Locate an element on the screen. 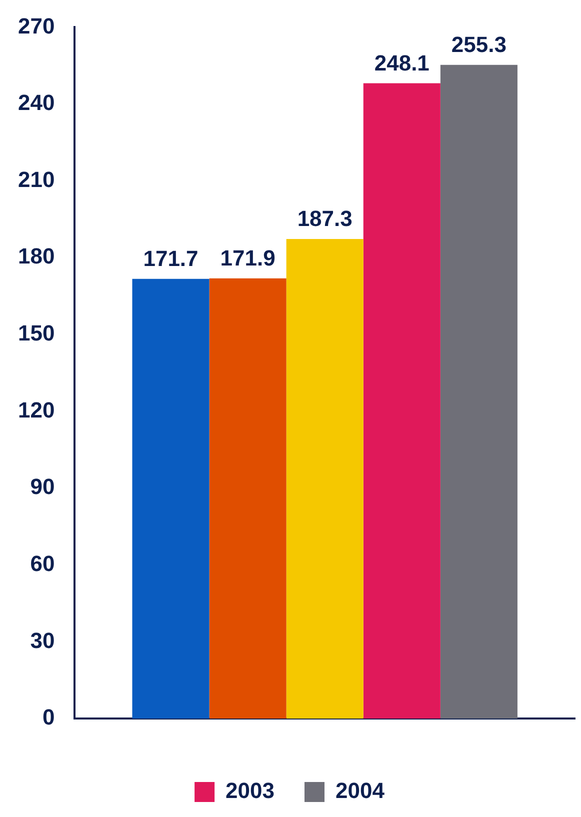  y-tick-label: 90 is located at coordinates (42, 487).